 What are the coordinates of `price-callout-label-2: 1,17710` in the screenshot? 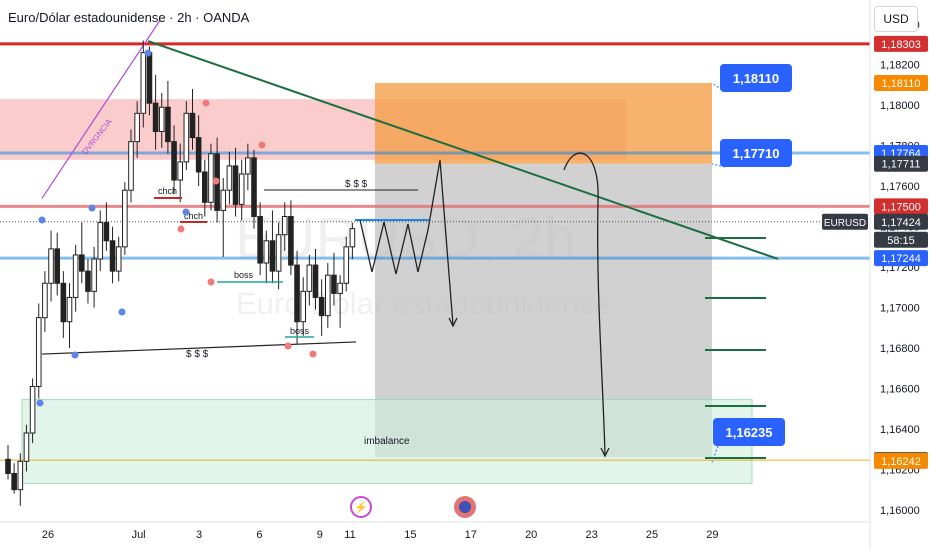 It's located at (756, 153).